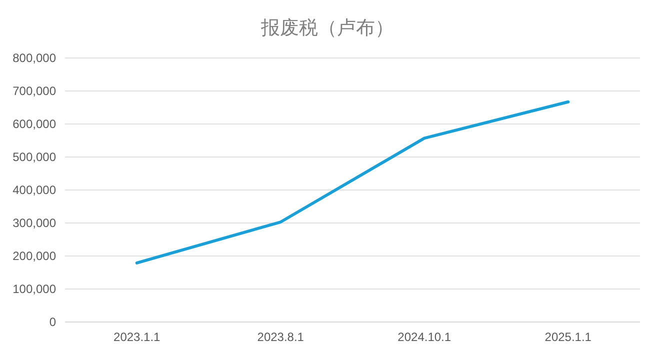 The image size is (655, 352). Describe the element at coordinates (34, 223) in the screenshot. I see `y-tick-label: 300,000` at that location.